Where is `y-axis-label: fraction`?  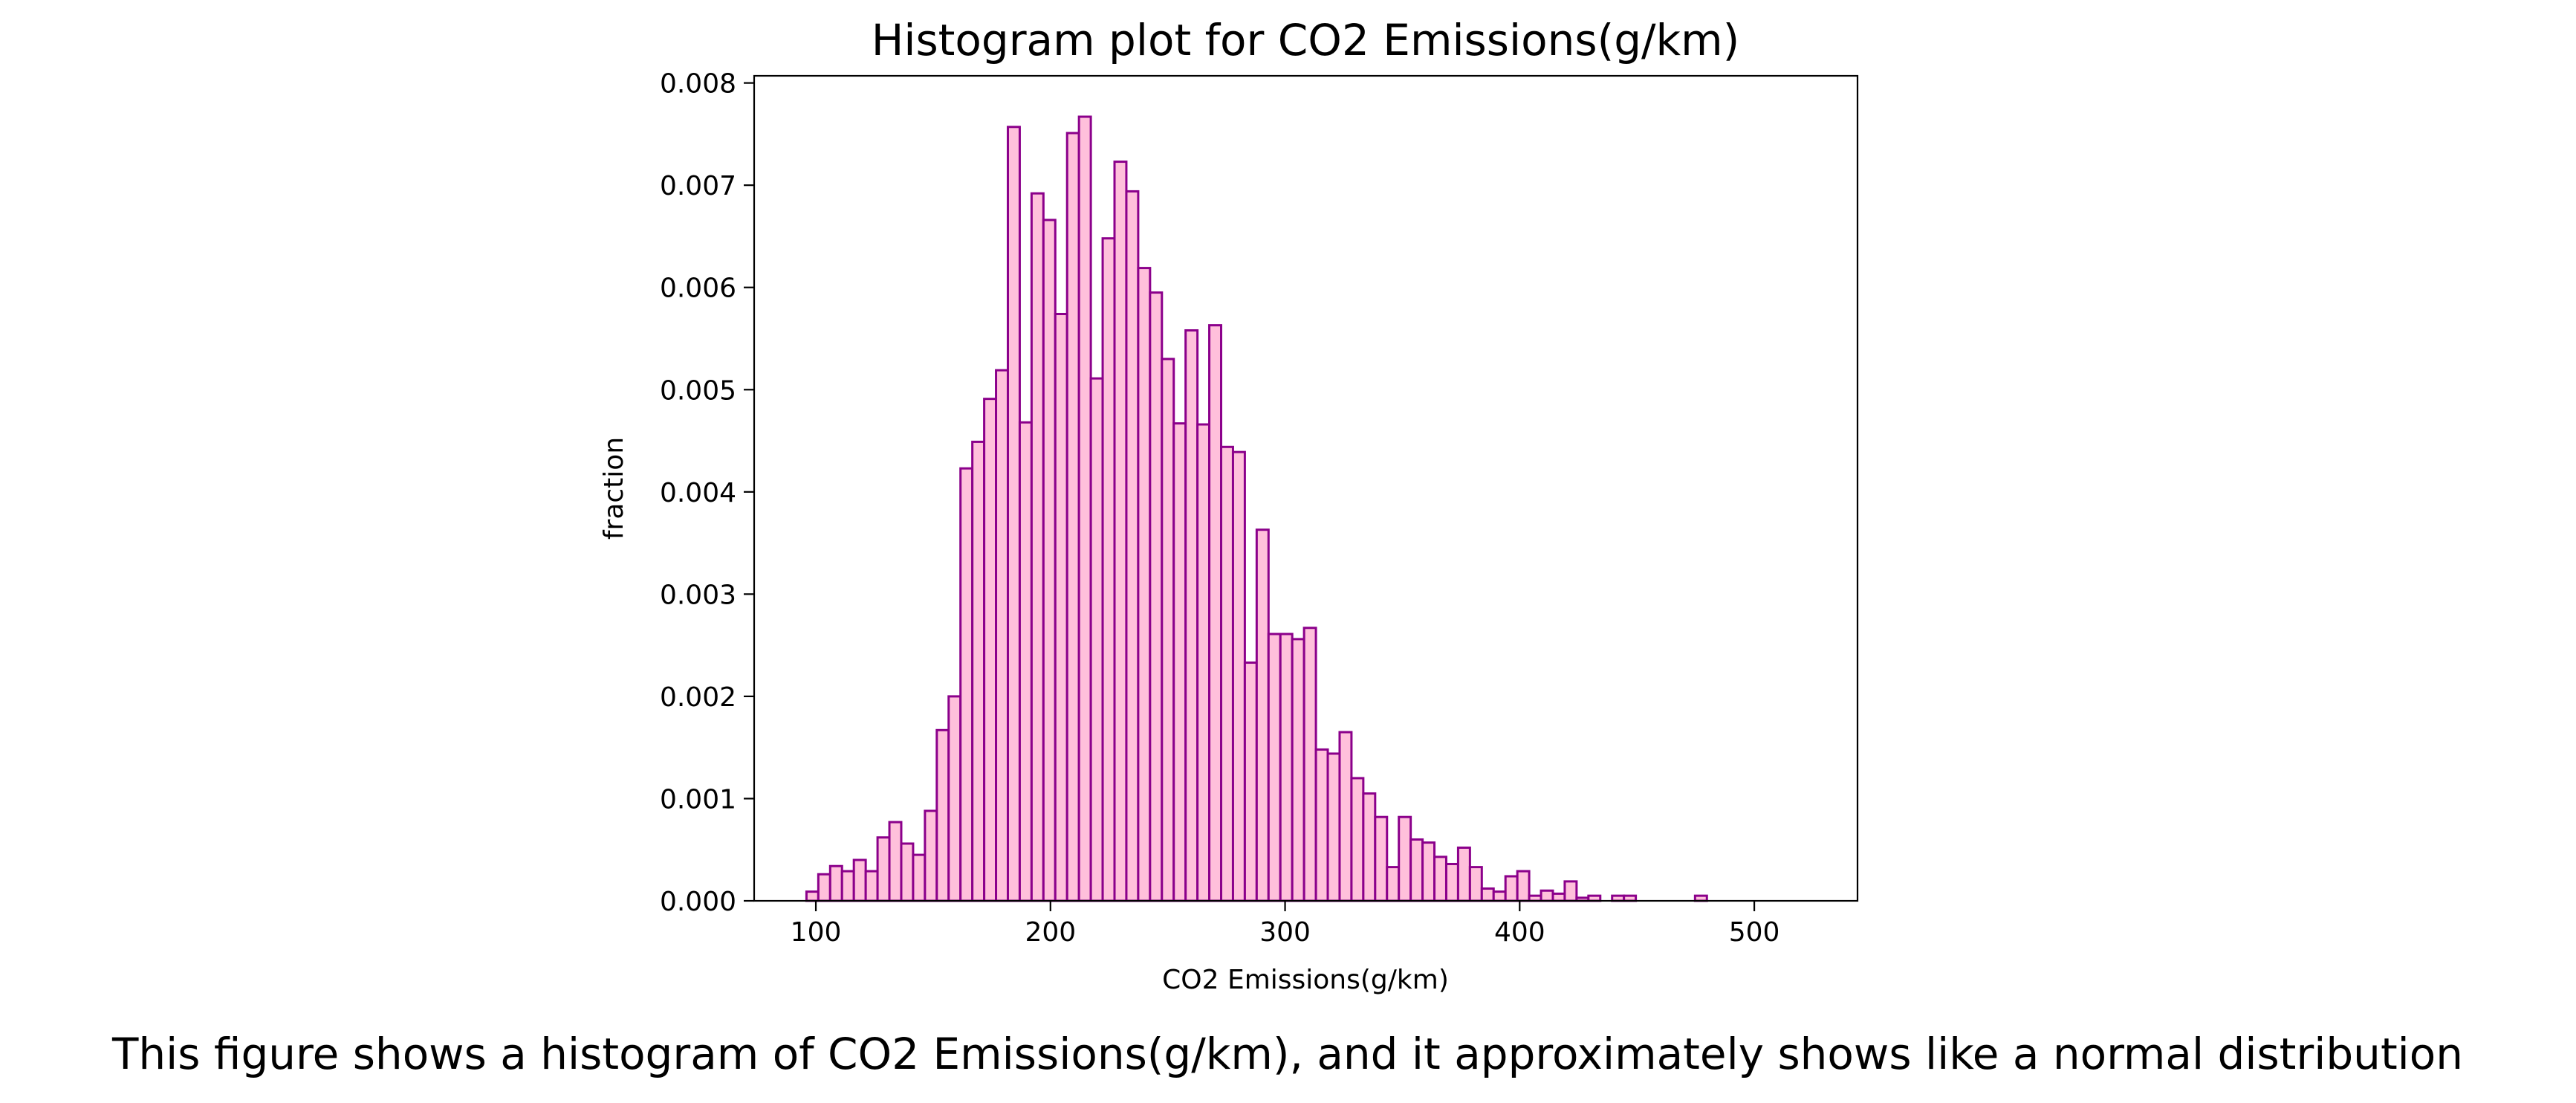 y-axis-label: fraction is located at coordinates (614, 488).